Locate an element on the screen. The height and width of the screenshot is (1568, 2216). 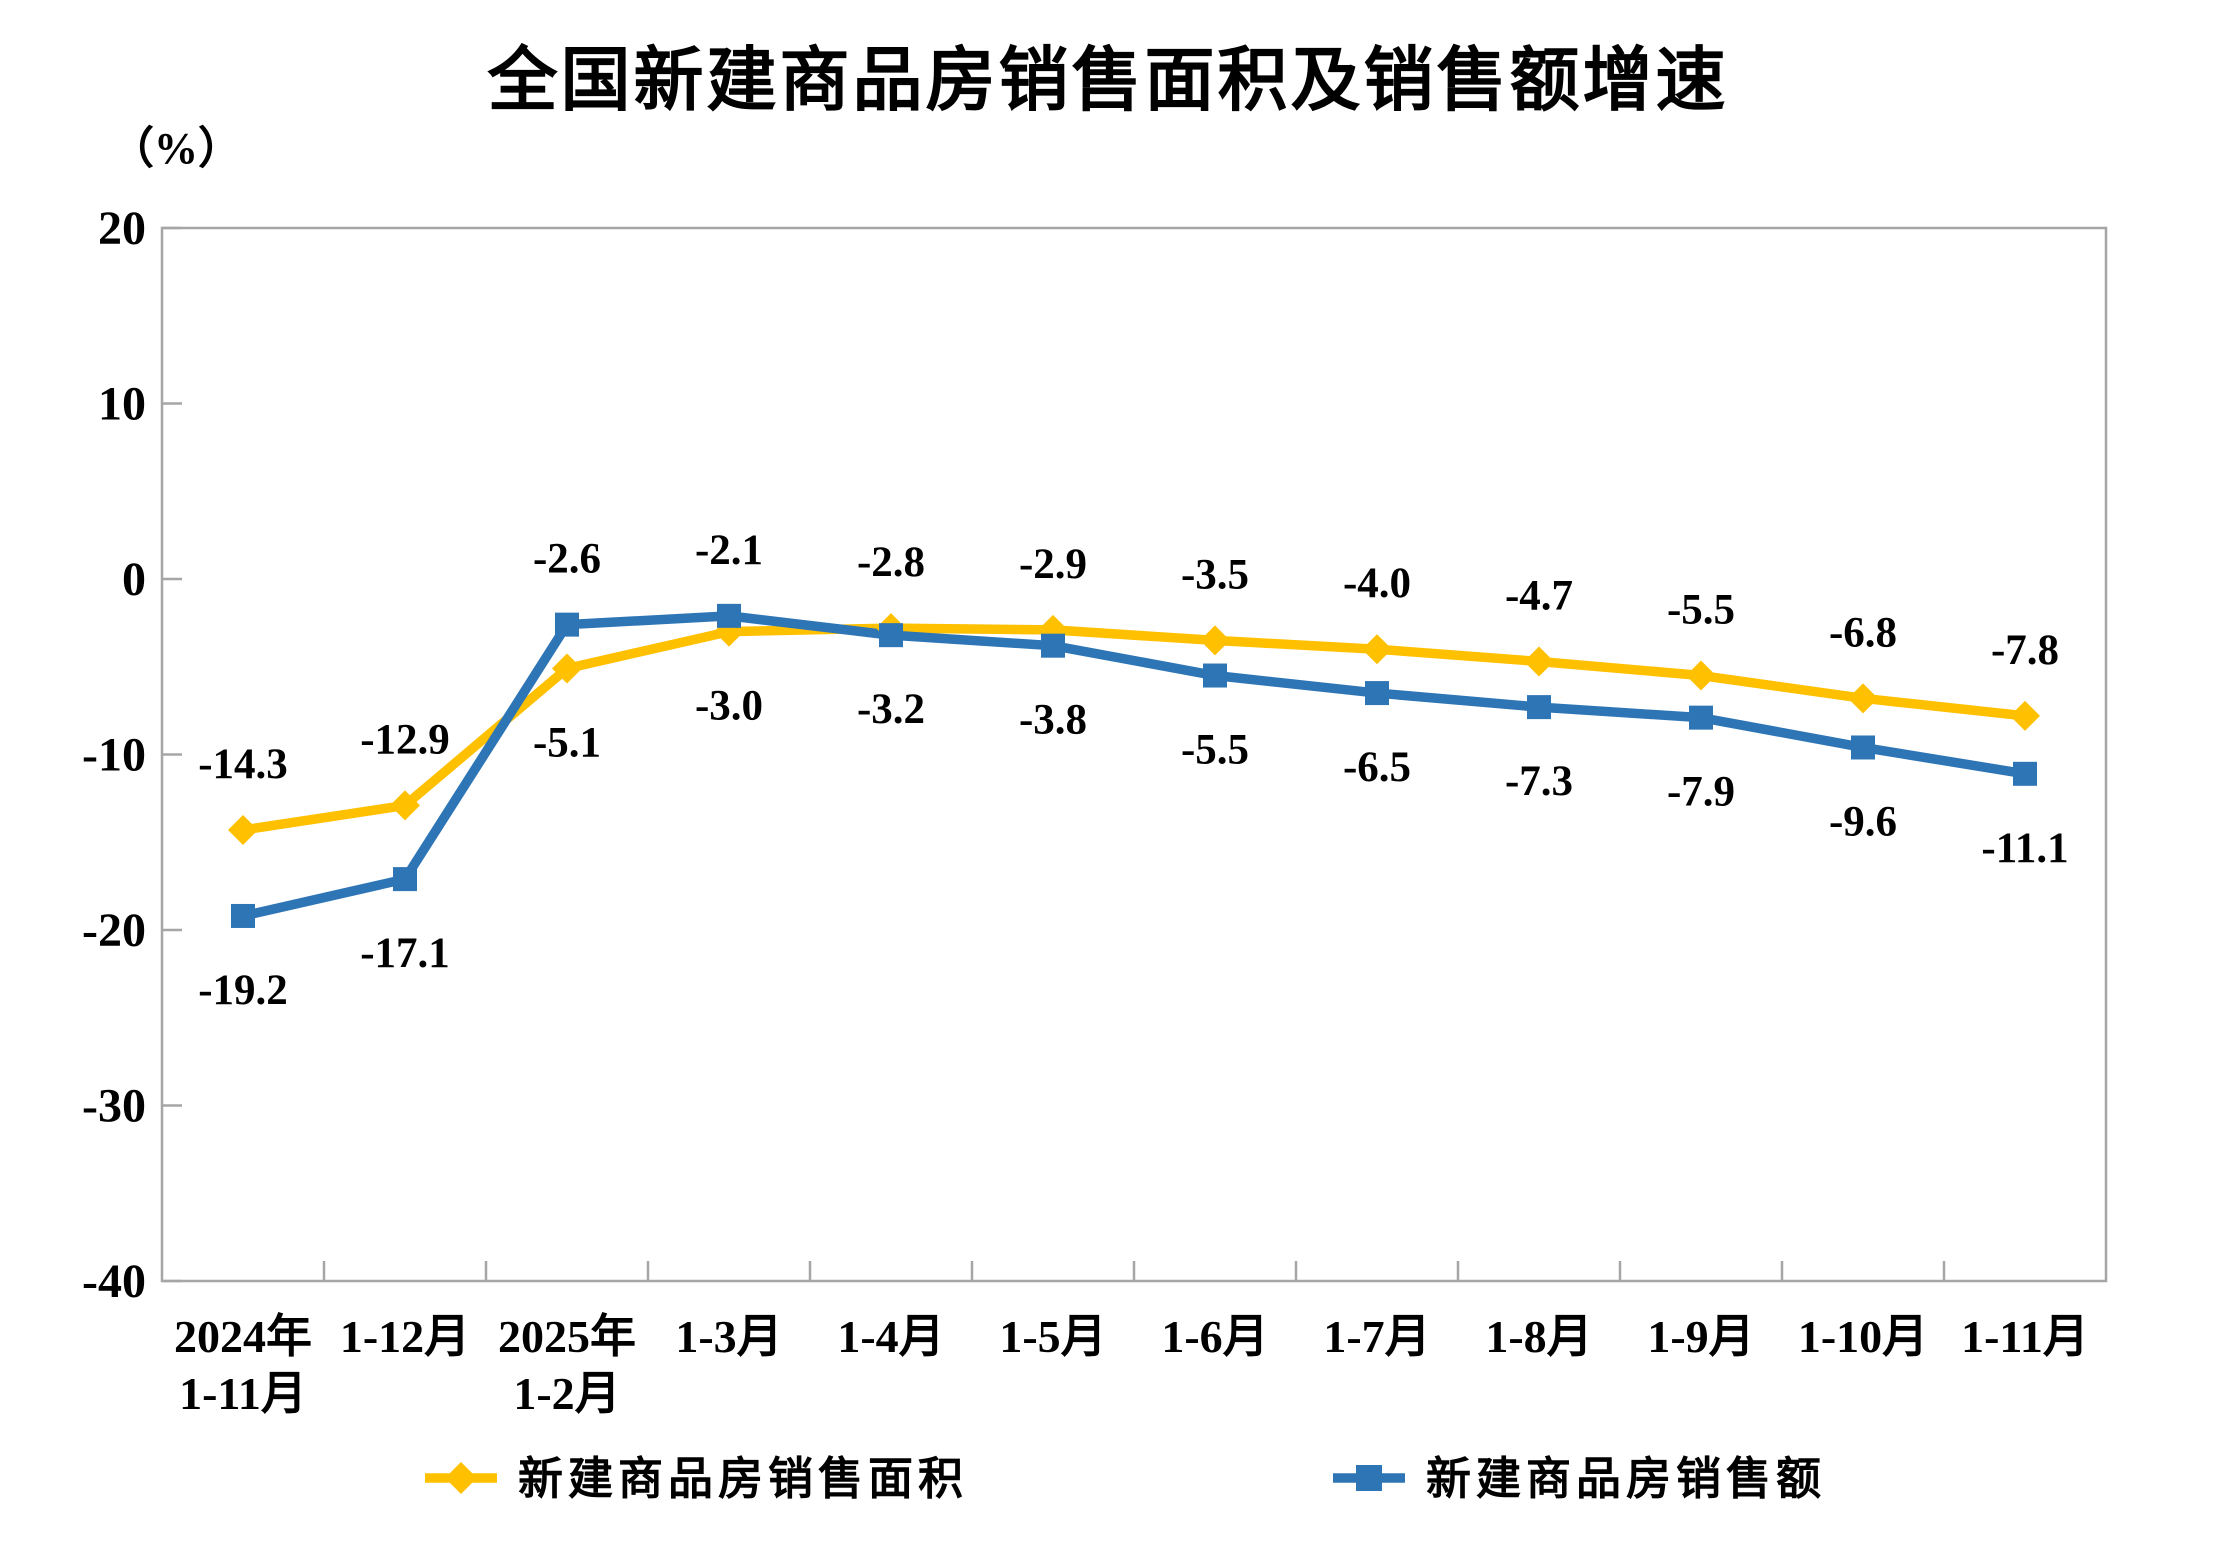
data-label-1: -6.5 is located at coordinates (1377, 767).